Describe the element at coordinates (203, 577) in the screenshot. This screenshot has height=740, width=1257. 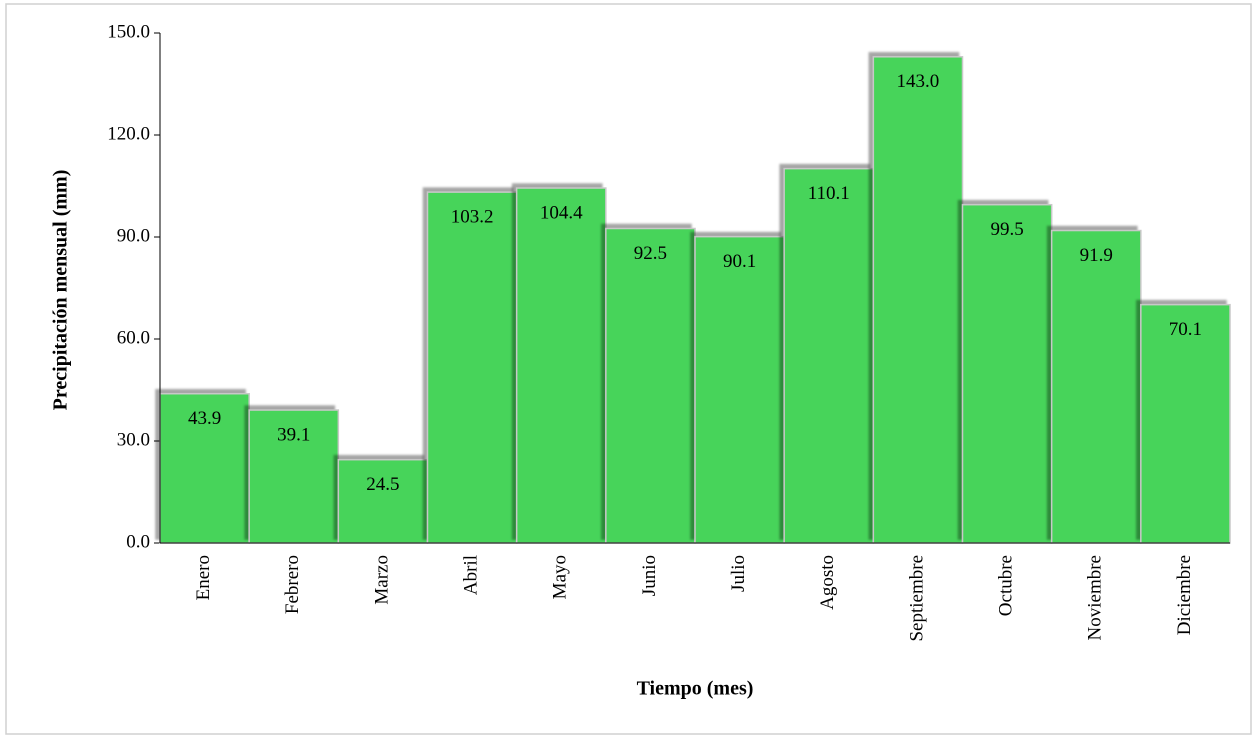
I see `x-tick-label: Enero` at that location.